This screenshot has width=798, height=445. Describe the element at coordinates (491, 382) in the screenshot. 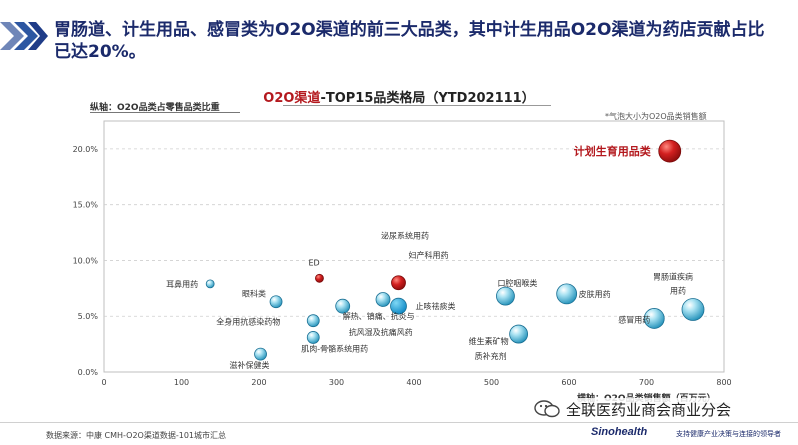

I see `x-tick-label: 500` at that location.